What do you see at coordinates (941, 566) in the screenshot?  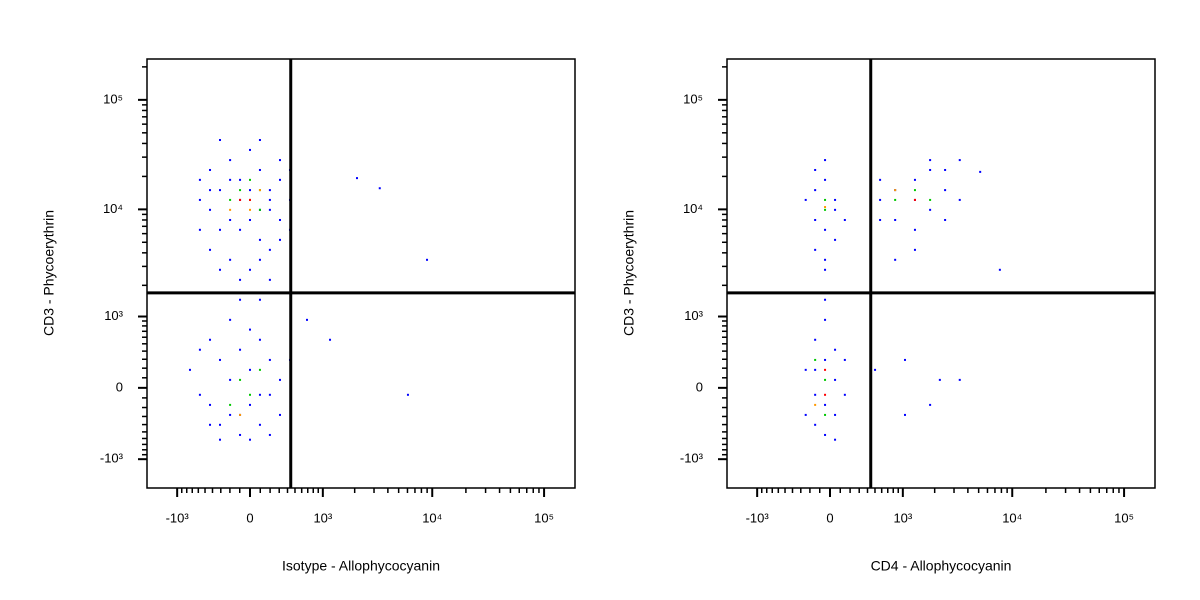 I see `x-axis-label: CD4 - Allophycocyanin` at bounding box center [941, 566].